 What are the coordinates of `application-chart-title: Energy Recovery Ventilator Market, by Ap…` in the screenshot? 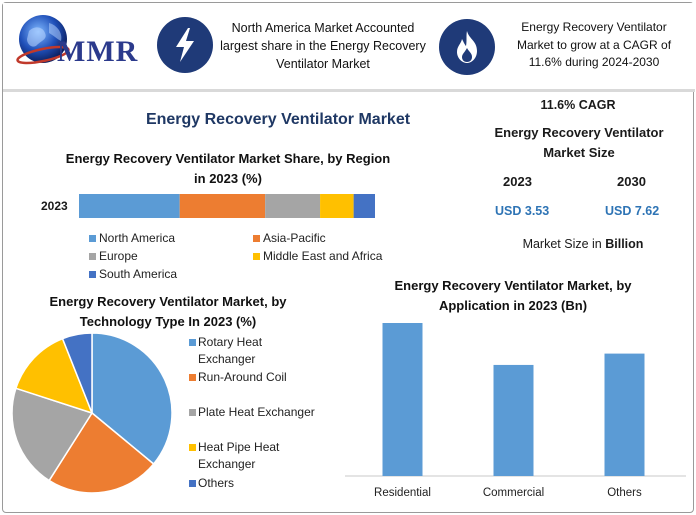 It's located at (513, 295).